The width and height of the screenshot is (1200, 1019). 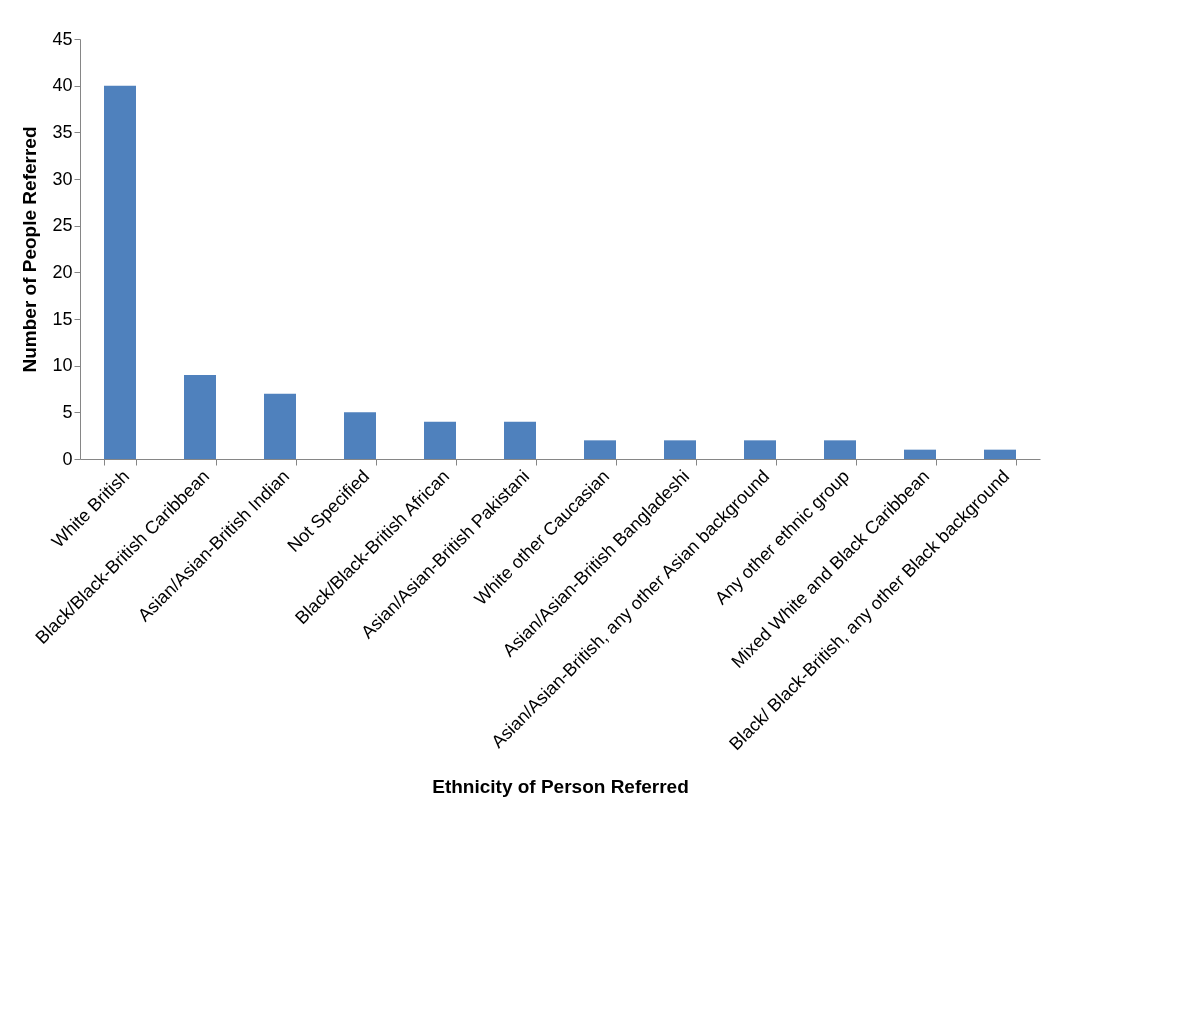 What do you see at coordinates (62, 178) in the screenshot?
I see `y-tick-label: 30` at bounding box center [62, 178].